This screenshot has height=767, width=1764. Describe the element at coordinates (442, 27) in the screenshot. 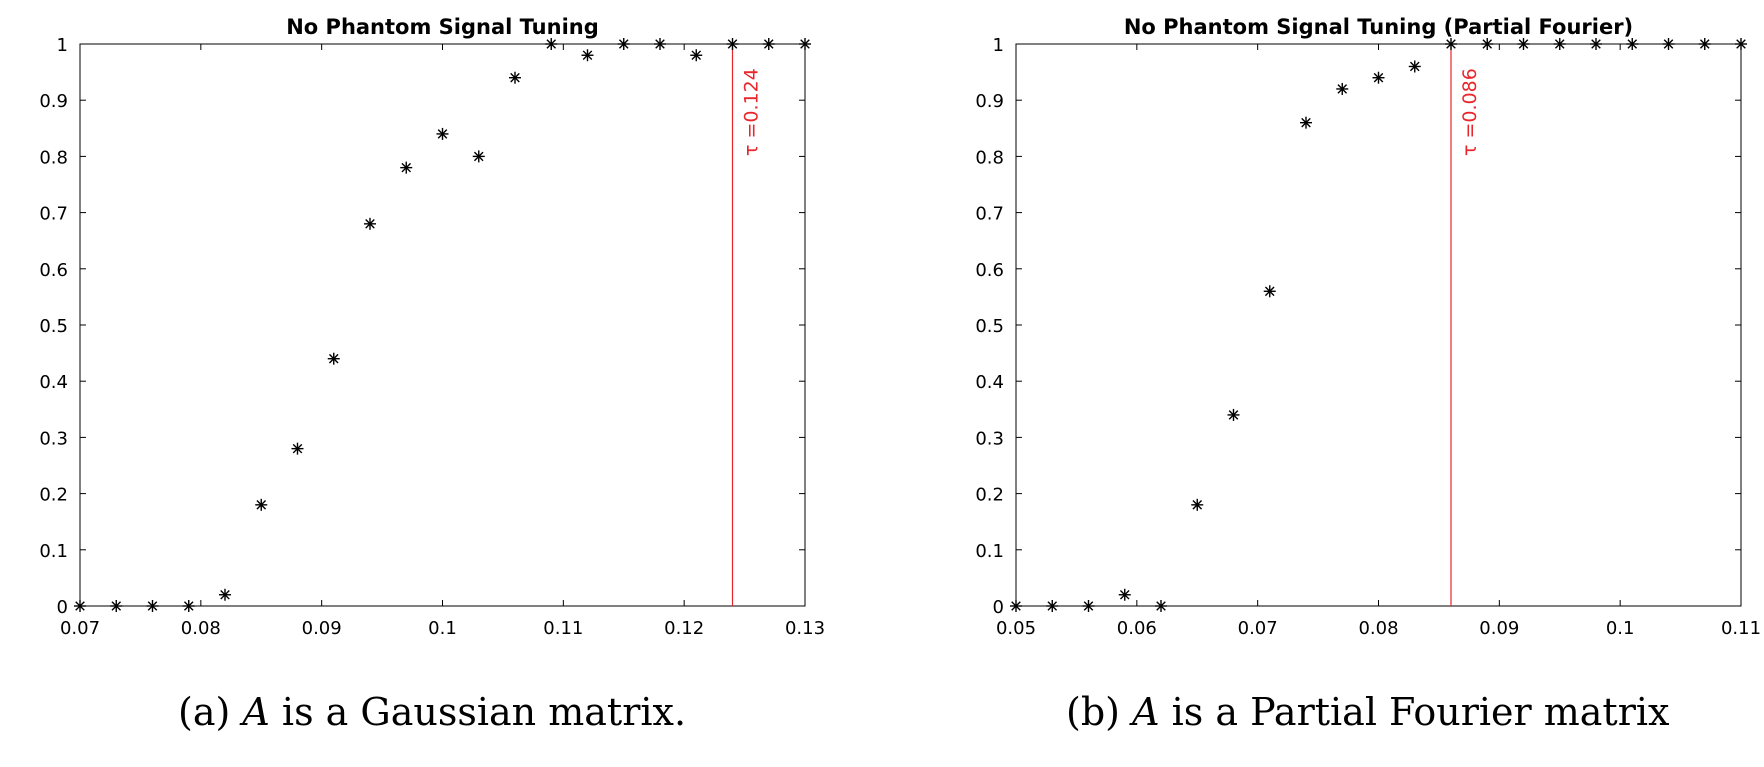

I see `chart-title: No Phantom Signal Tuning` at that location.